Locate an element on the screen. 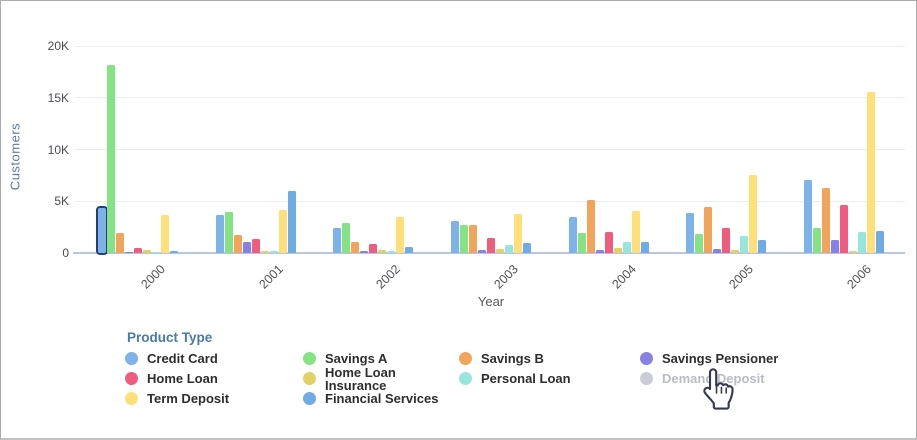 The image size is (917, 440). bar-financial-services-2004 is located at coordinates (644, 247).